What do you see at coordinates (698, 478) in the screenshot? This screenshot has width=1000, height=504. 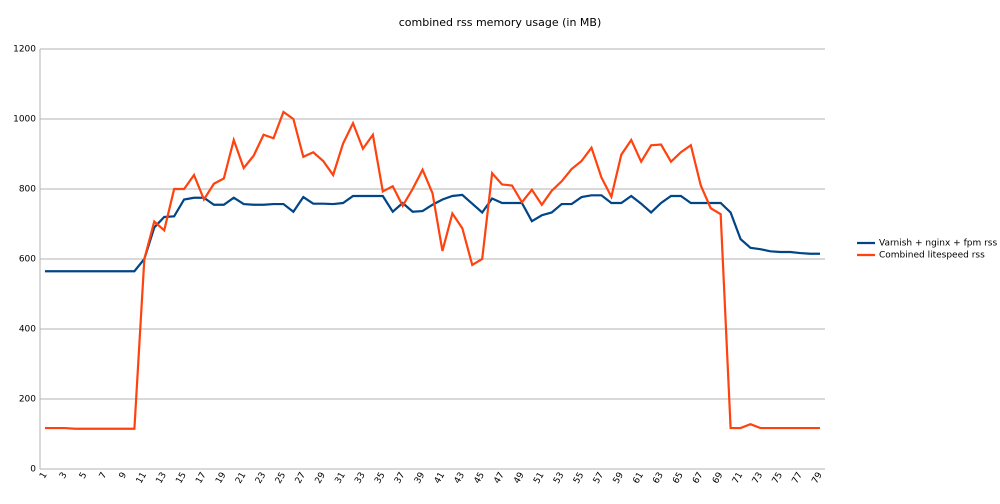 I see `x-tick-label: 67` at bounding box center [698, 478].